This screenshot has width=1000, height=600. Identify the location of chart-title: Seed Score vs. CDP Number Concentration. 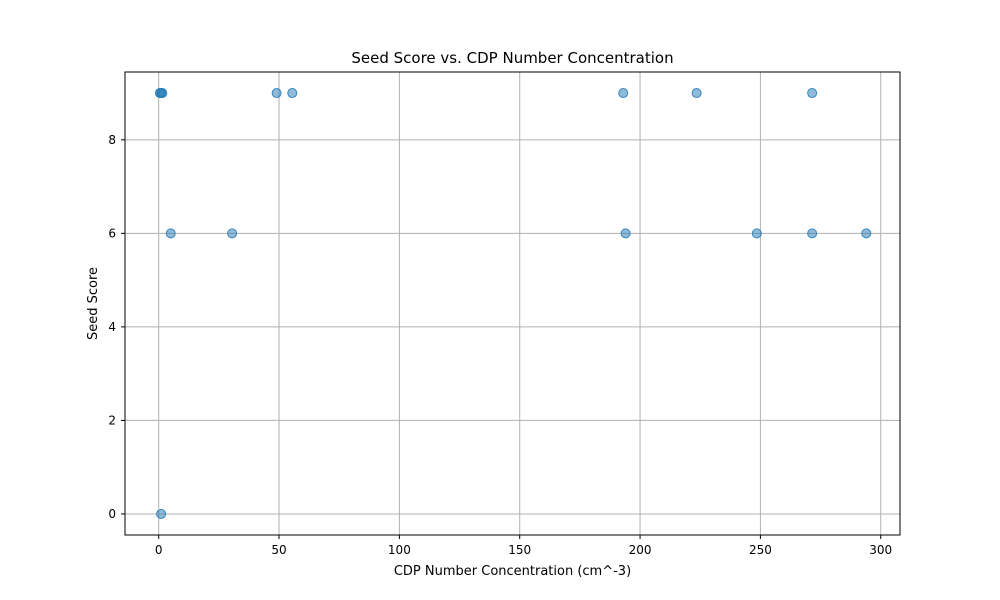
(512, 58).